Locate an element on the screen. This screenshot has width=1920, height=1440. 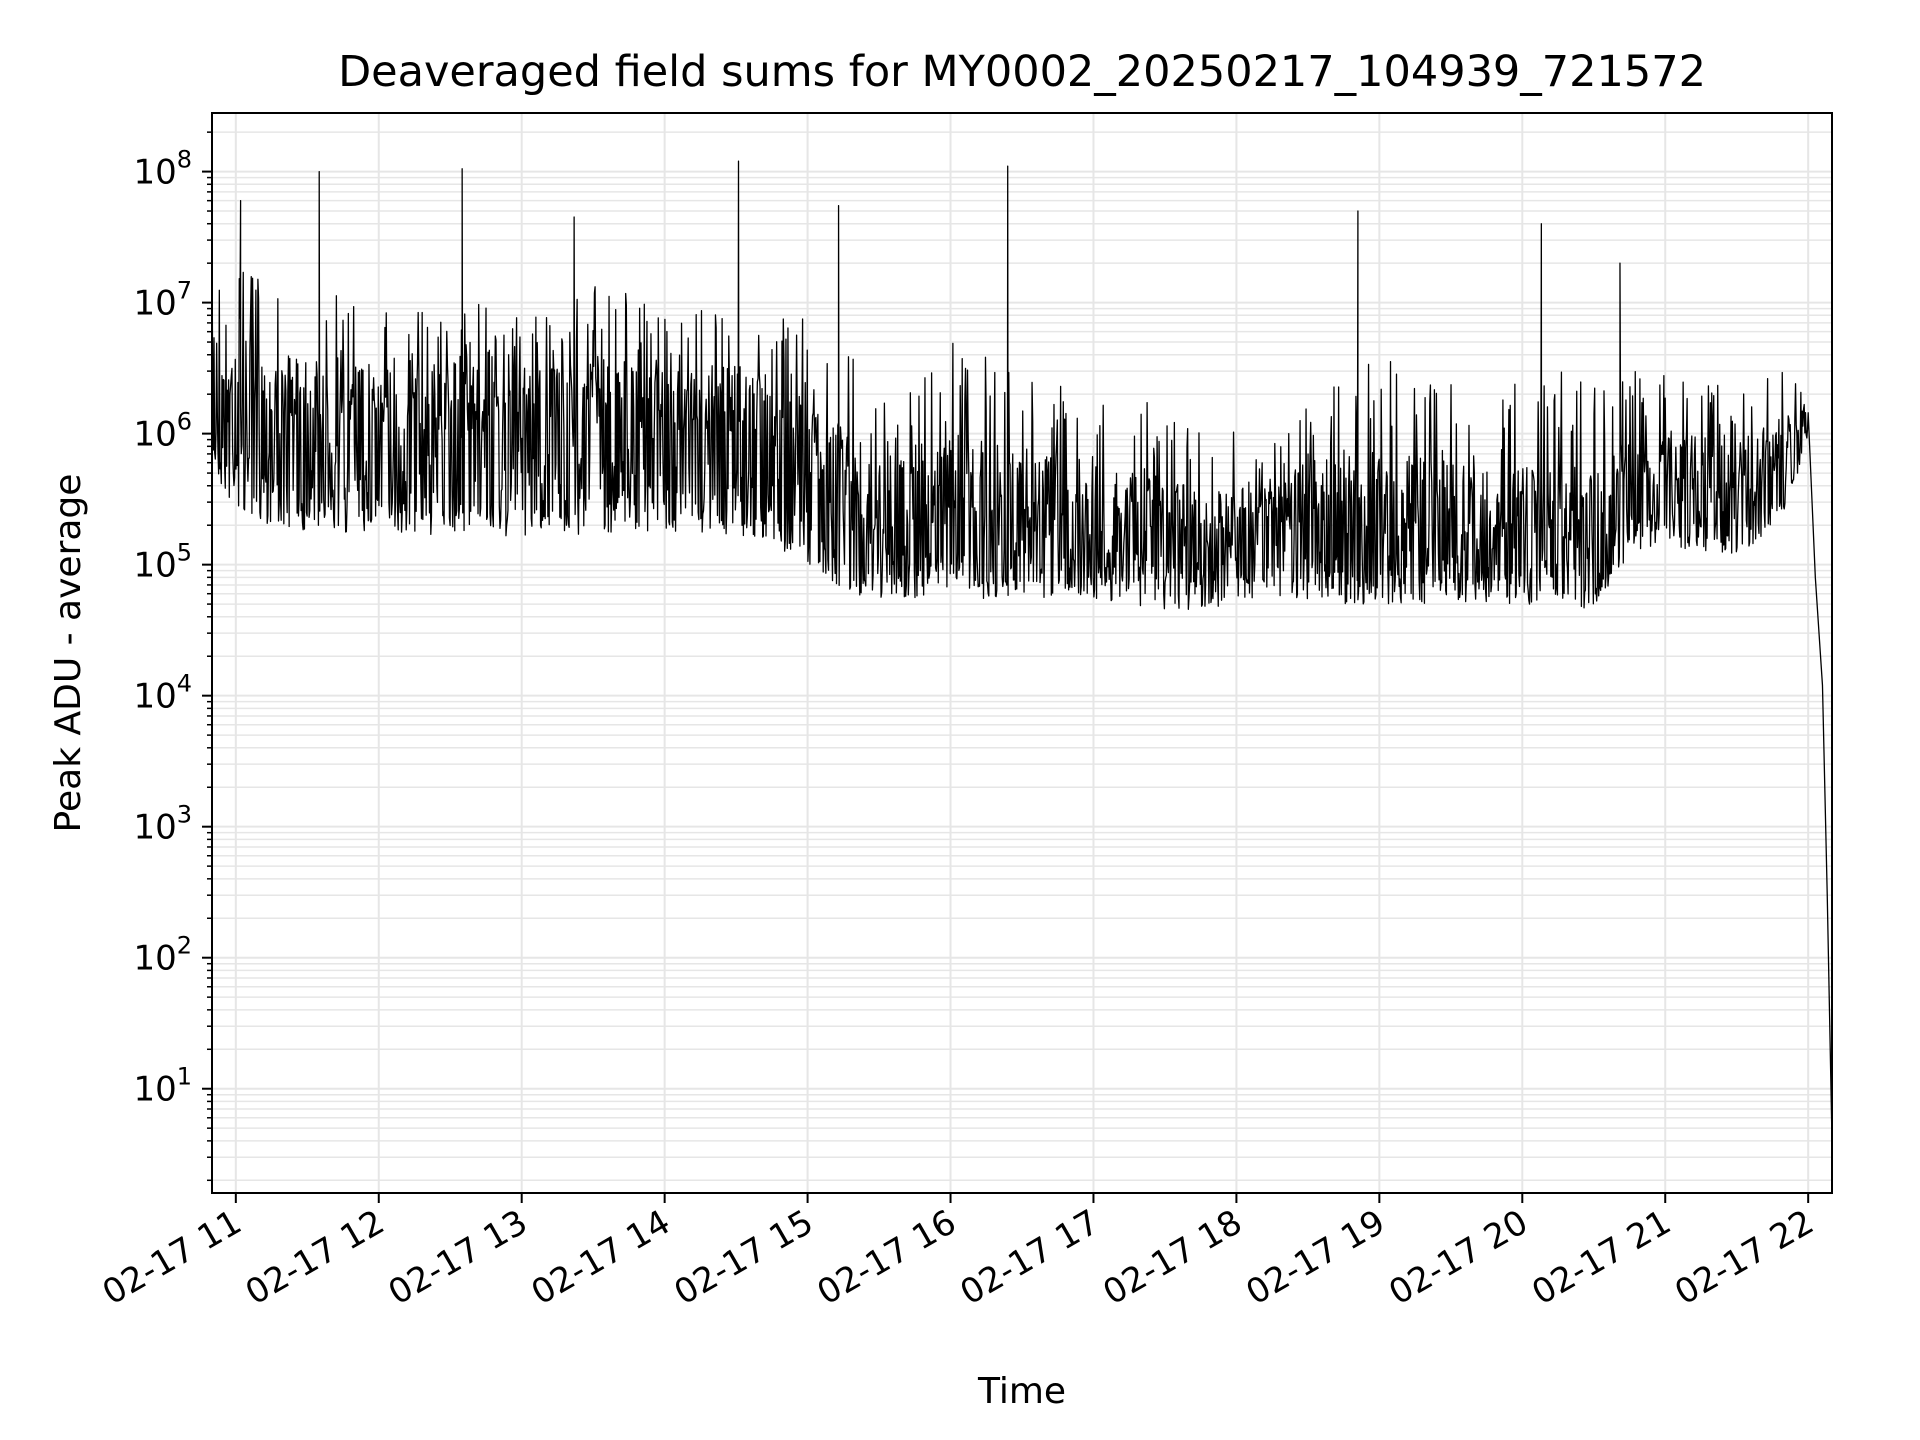
y-tick-label: 10² is located at coordinates (162, 955).